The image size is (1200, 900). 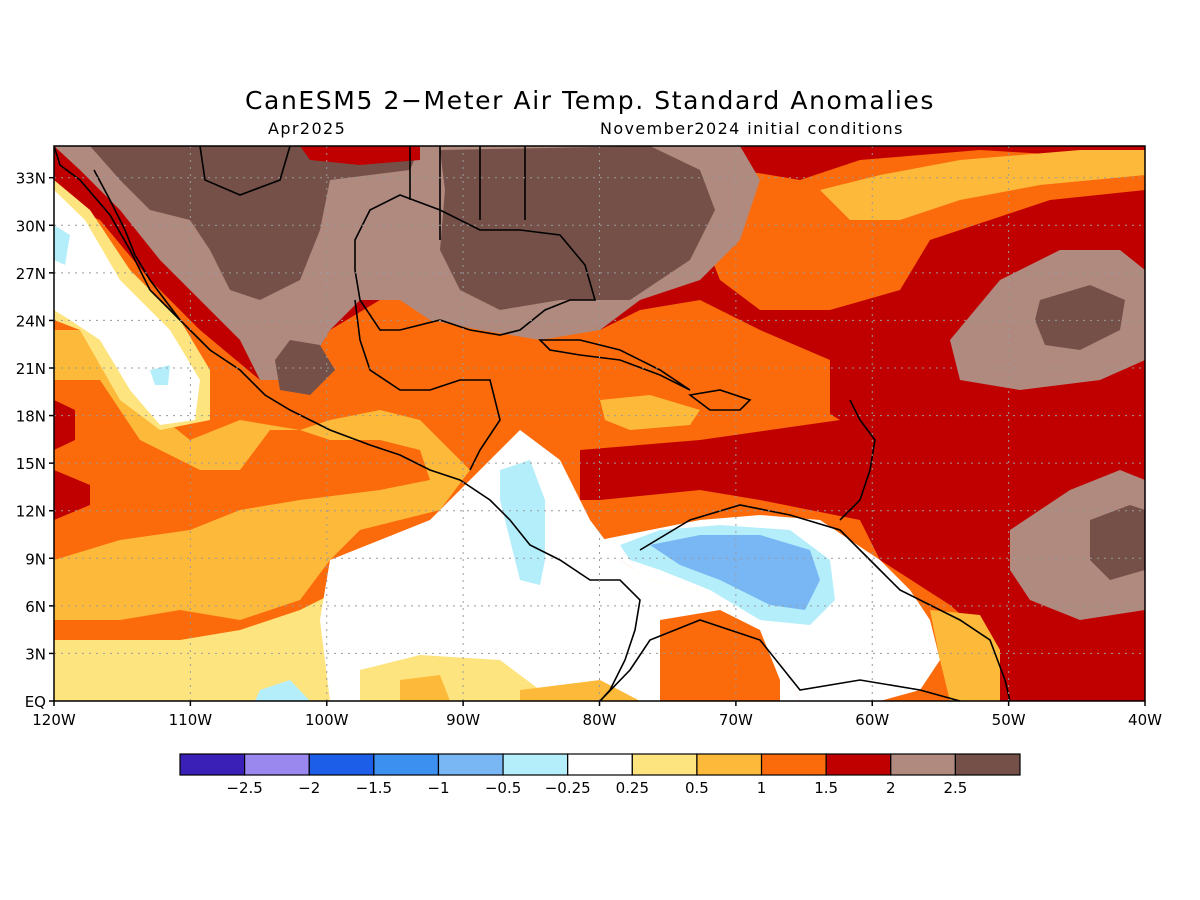 What do you see at coordinates (955, 788) in the screenshot?
I see `colorbar-label: 2.5` at bounding box center [955, 788].